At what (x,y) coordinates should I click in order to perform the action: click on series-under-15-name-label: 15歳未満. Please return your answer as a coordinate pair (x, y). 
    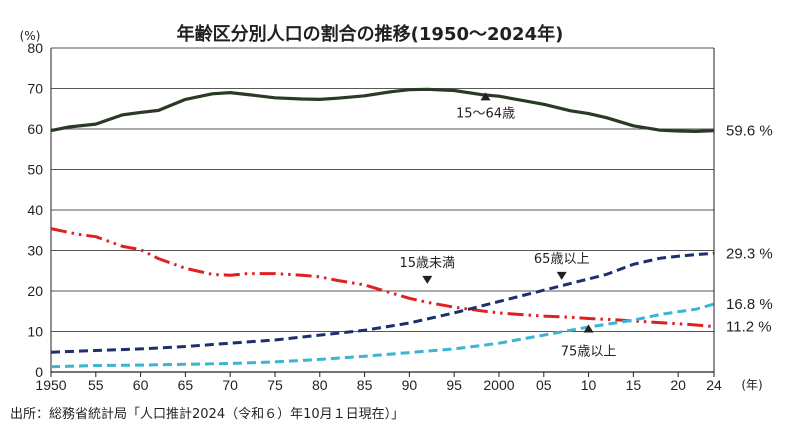
    Looking at the image, I should click on (428, 263).